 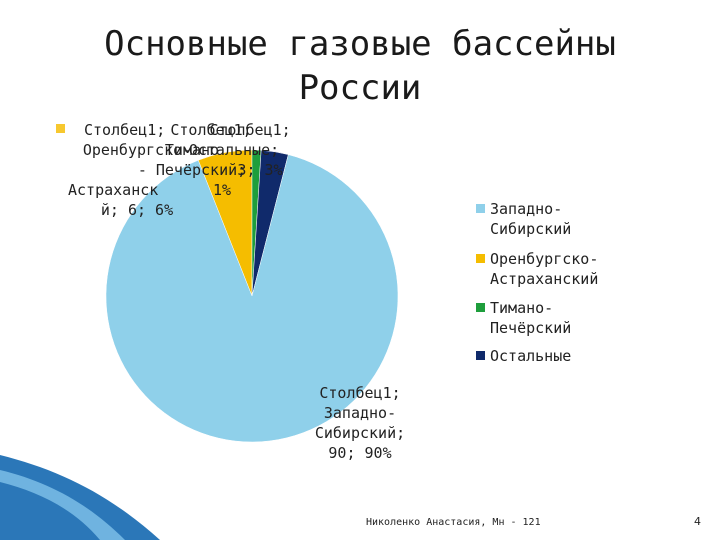 I want to click on label-timano-line: Тимано, so click(x=192, y=150).